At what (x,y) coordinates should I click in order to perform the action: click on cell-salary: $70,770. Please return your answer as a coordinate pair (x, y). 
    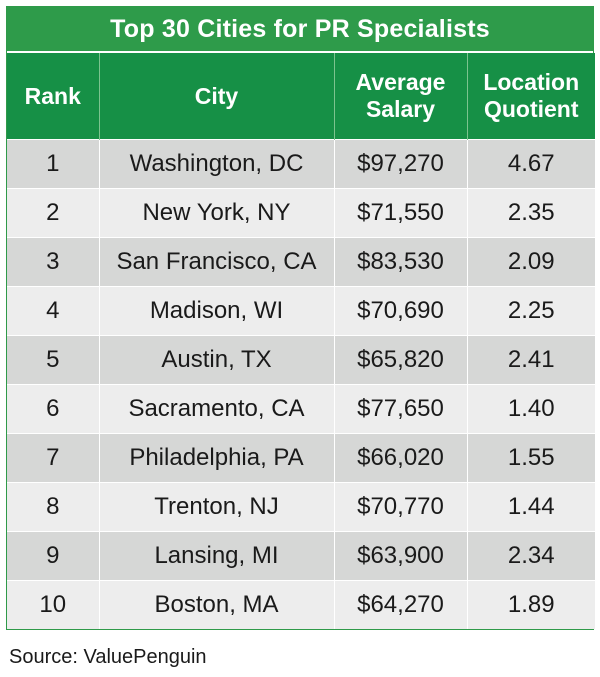
    Looking at the image, I should click on (400, 507).